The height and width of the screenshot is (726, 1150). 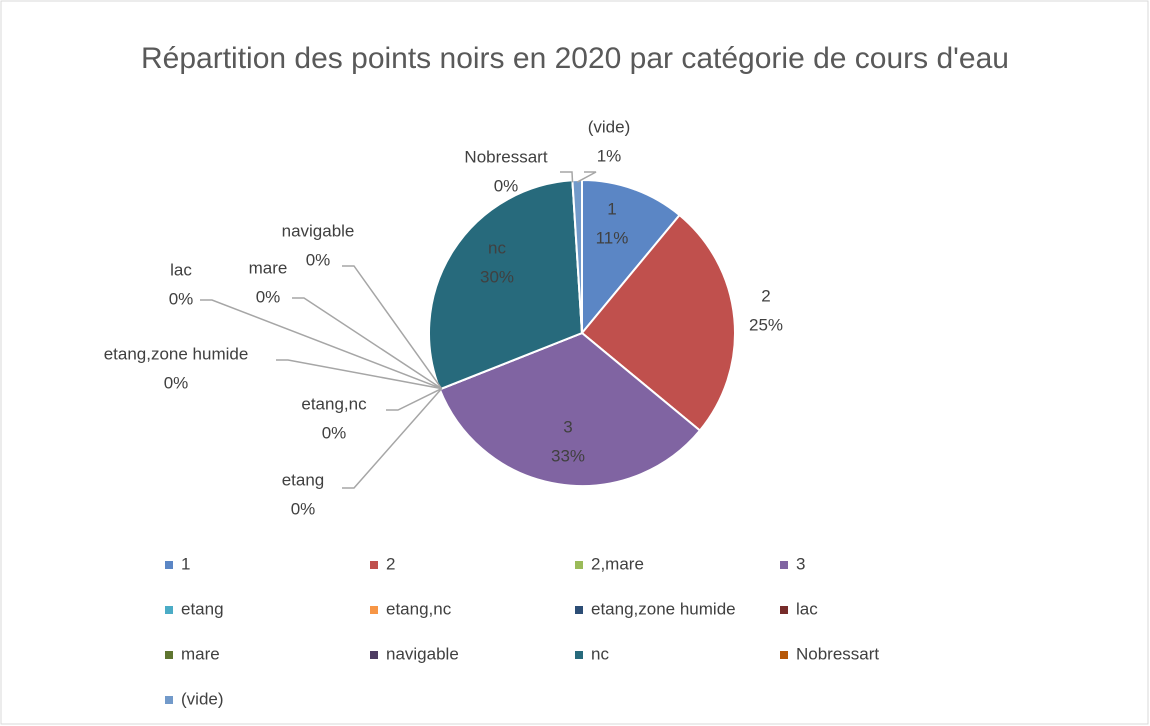 What do you see at coordinates (181, 269) in the screenshot?
I see `data-label-name: lac` at bounding box center [181, 269].